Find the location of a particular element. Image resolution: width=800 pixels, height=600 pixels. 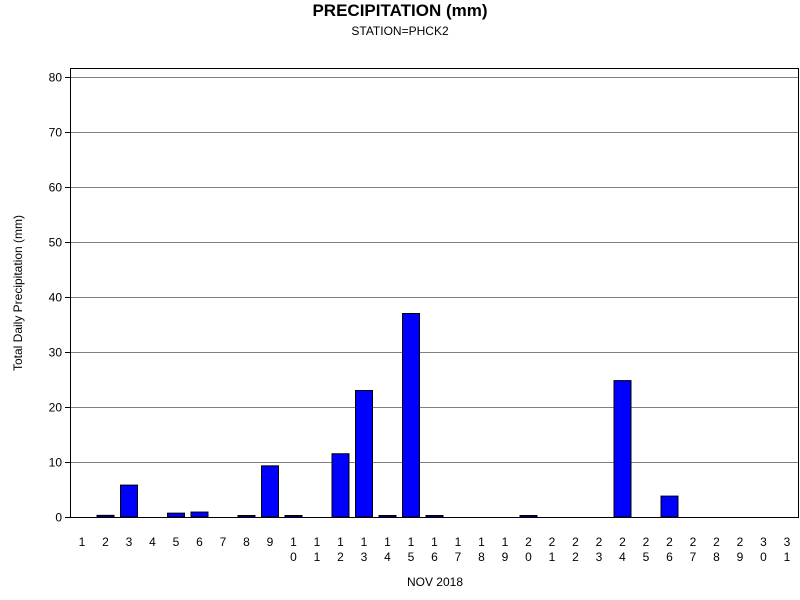

y-axis-ticks: 0 10 20 30 40 50 60 70 80 is located at coordinates (59, 298).